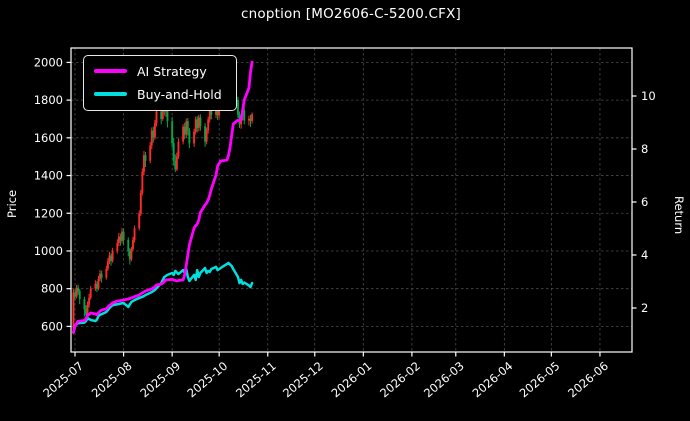 The width and height of the screenshot is (690, 421). I want to click on price-axis-label: Price, so click(12, 203).